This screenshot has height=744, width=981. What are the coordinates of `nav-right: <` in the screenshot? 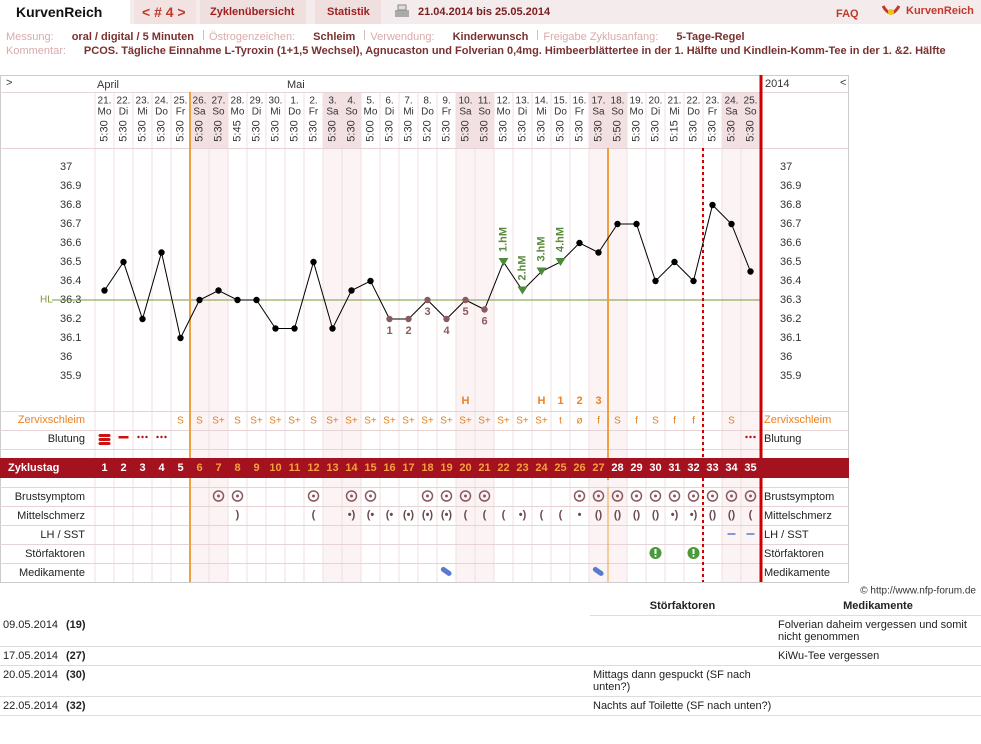 It's located at (843, 83).